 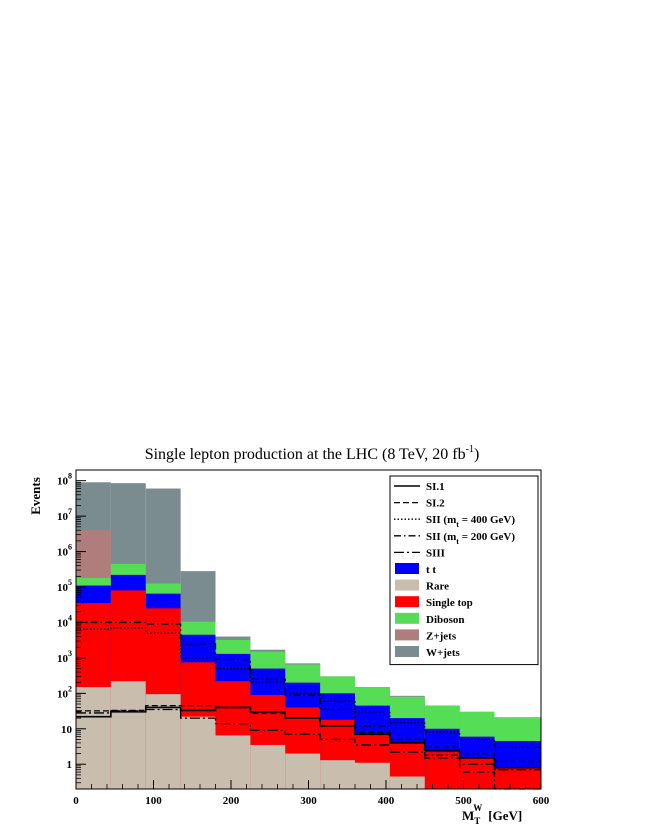 I want to click on x-axis-label-unit: [GeV], so click(x=505, y=815).